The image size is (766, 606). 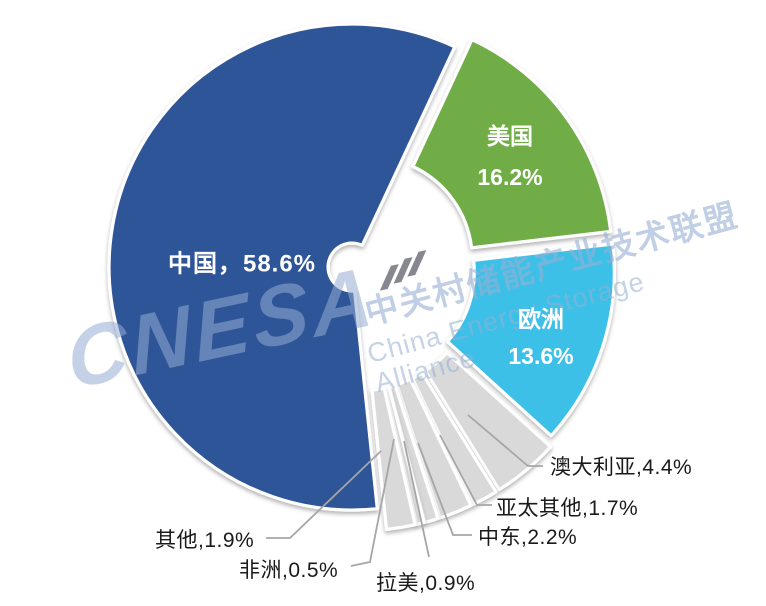 What do you see at coordinates (510, 136) in the screenshot?
I see `slice-label-us-name: 美国` at bounding box center [510, 136].